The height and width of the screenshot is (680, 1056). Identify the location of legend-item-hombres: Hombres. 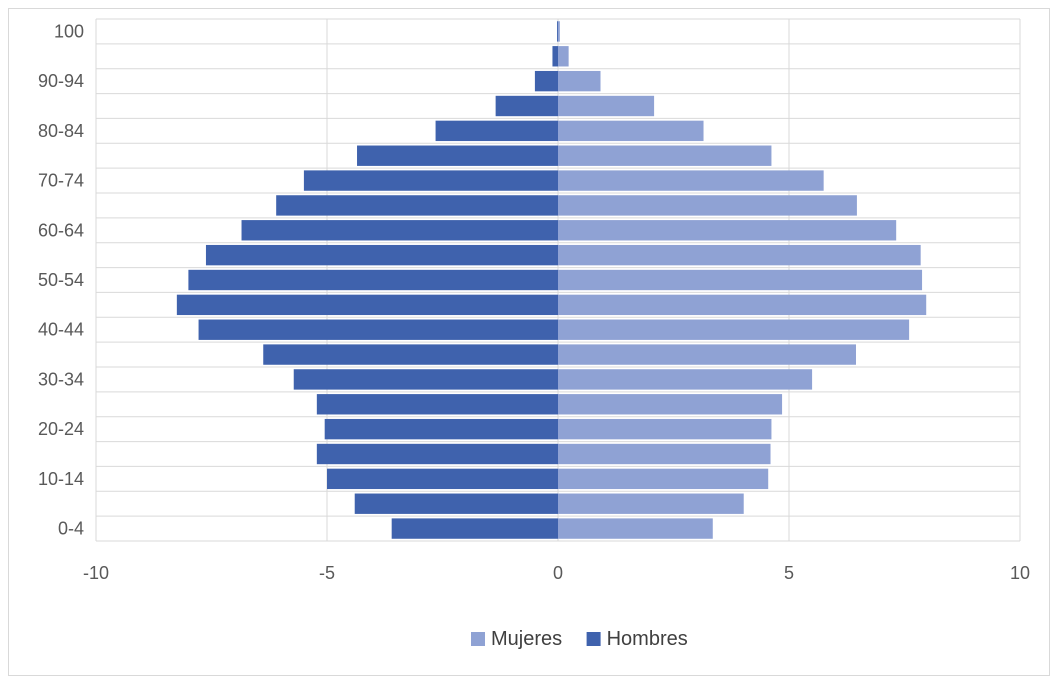
(637, 639).